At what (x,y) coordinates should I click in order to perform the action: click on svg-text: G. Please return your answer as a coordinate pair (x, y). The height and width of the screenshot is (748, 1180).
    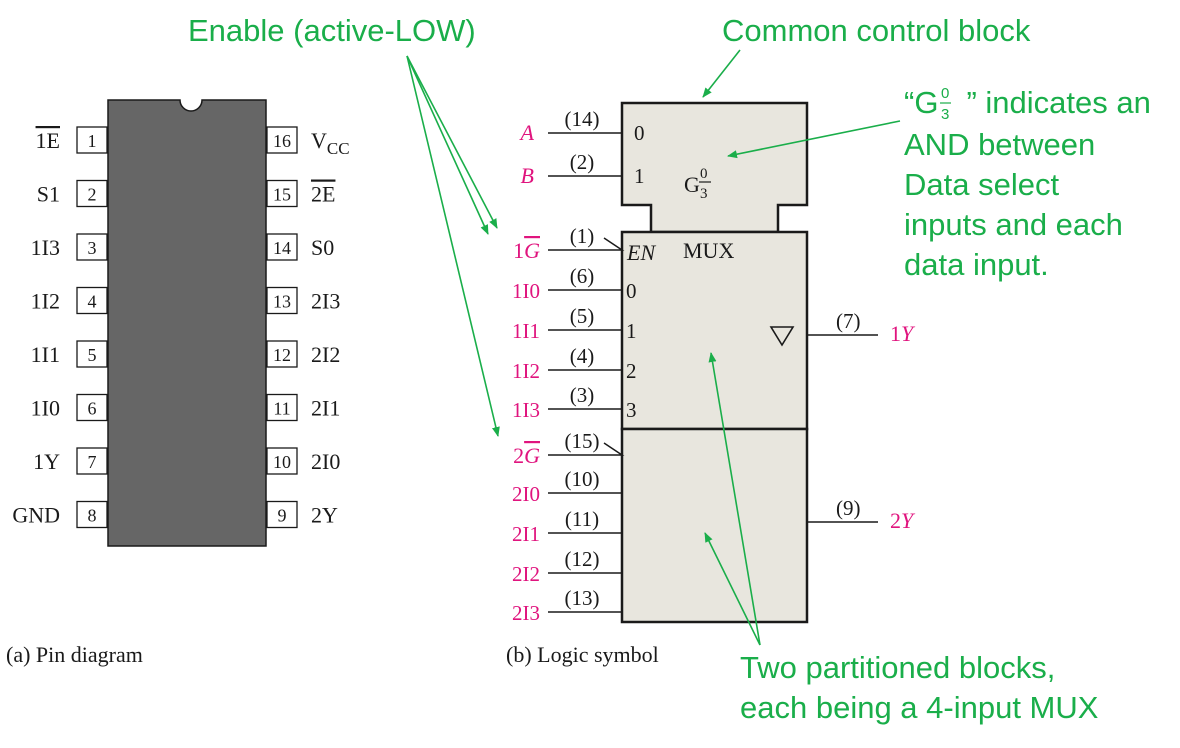
    Looking at the image, I should click on (692, 184).